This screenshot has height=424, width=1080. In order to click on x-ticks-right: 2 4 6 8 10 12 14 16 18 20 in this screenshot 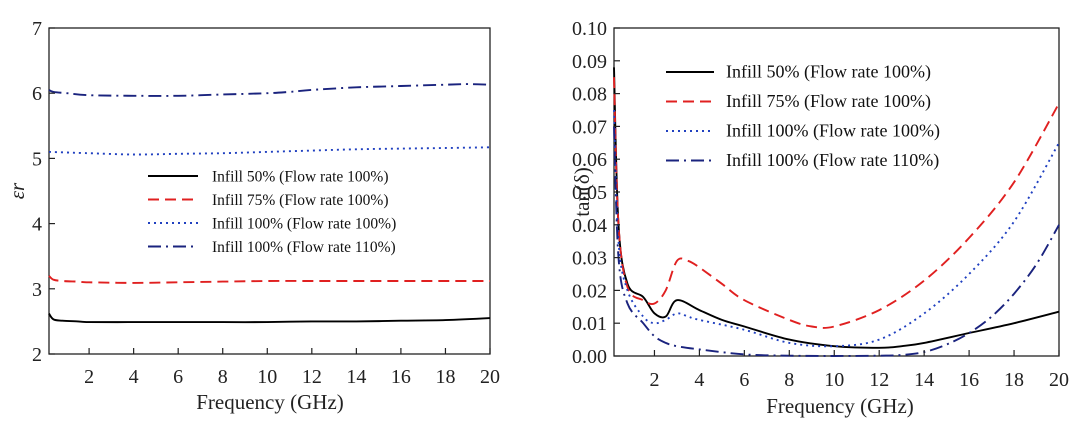, I will do `click(859, 370)`.